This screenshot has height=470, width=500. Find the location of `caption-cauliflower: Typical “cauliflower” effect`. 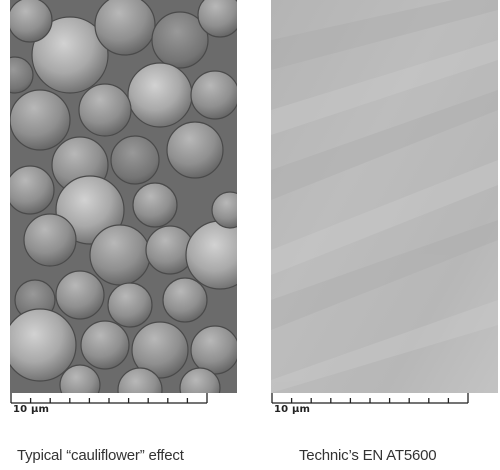

caption-cauliflower: Typical “cauliflower” effect is located at coordinates (100, 455).